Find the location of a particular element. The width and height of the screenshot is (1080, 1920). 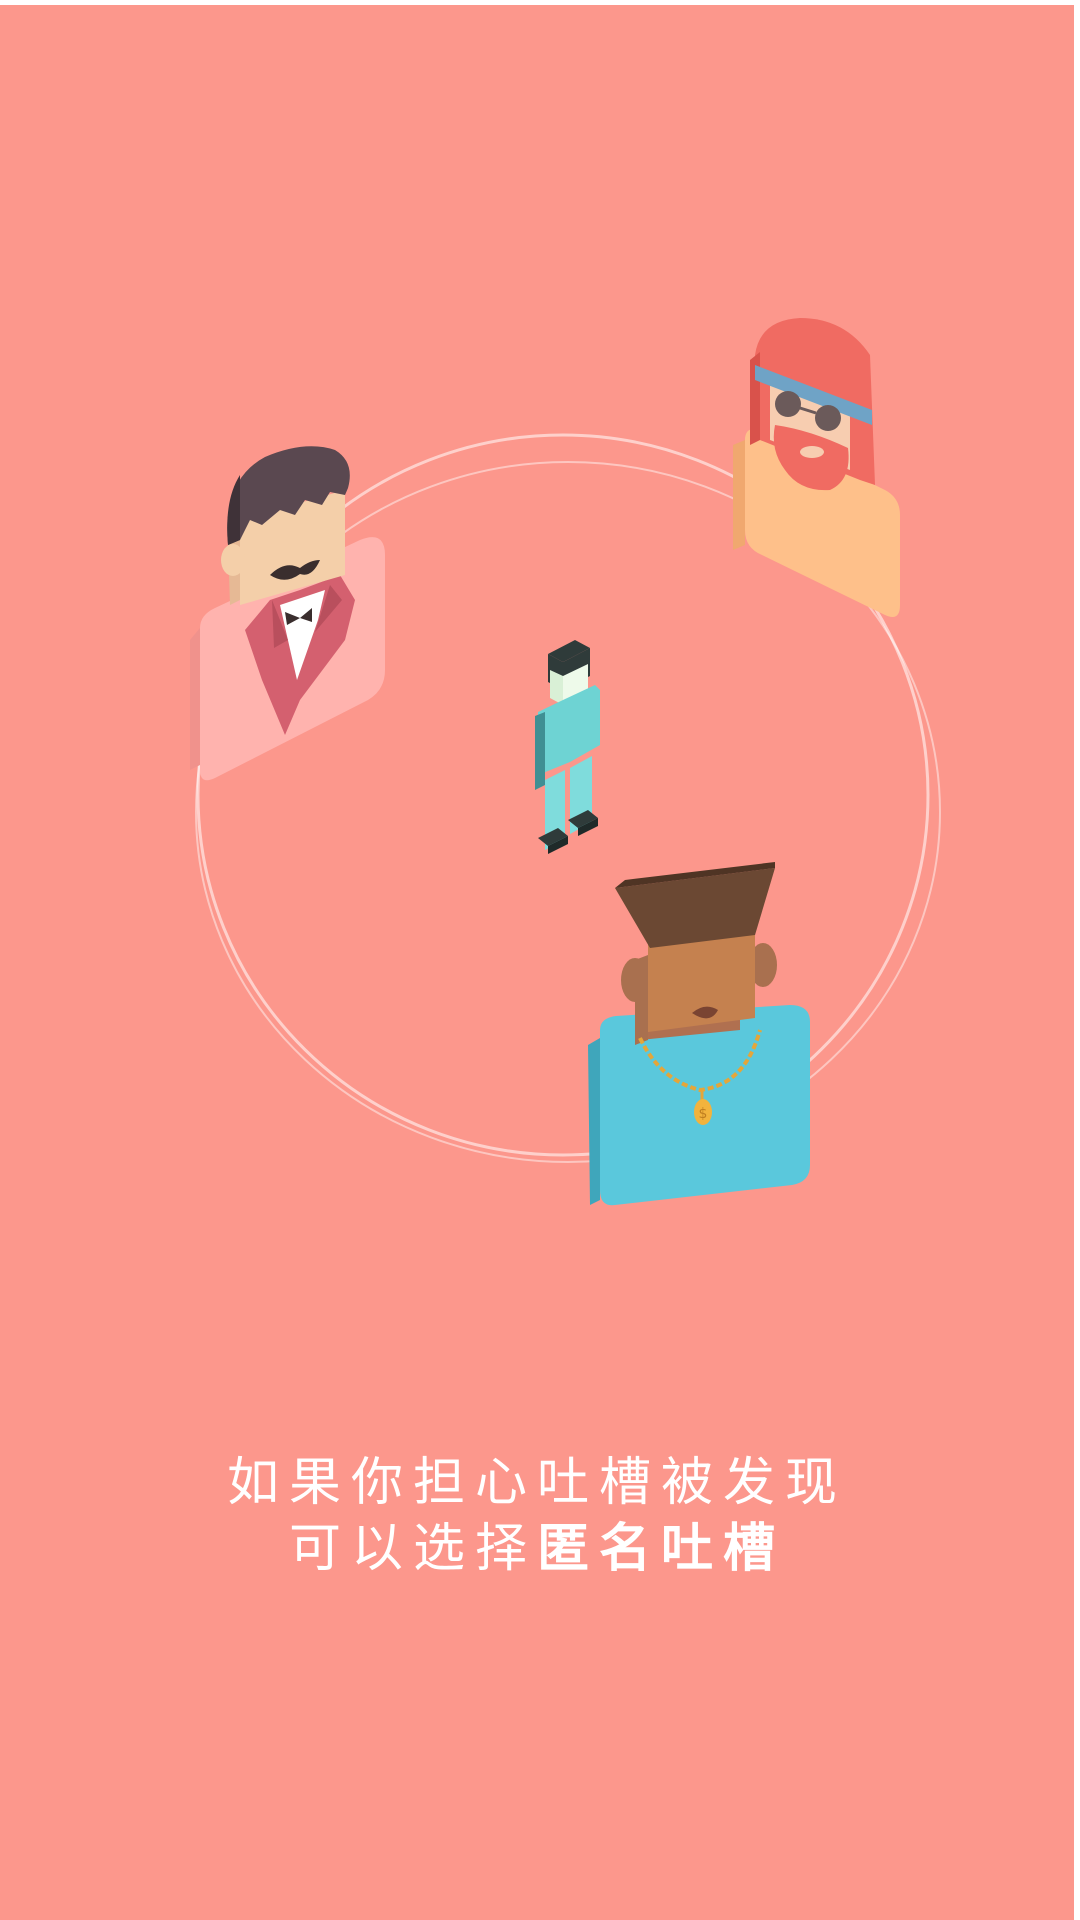

hippie-avatar-icon is located at coordinates (816, 468).